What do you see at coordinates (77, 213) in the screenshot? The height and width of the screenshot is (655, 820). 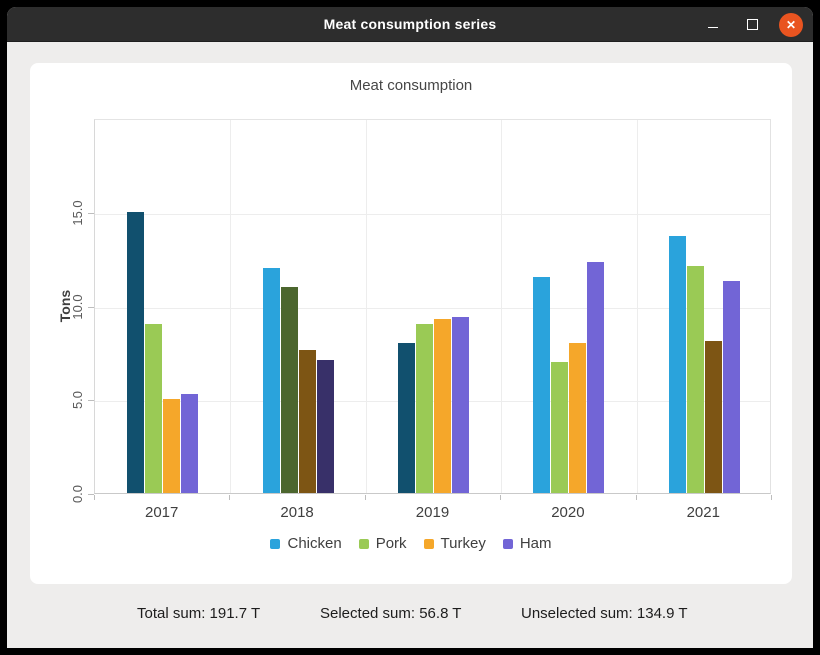 I see `y-tick-label: 15.0` at bounding box center [77, 213].